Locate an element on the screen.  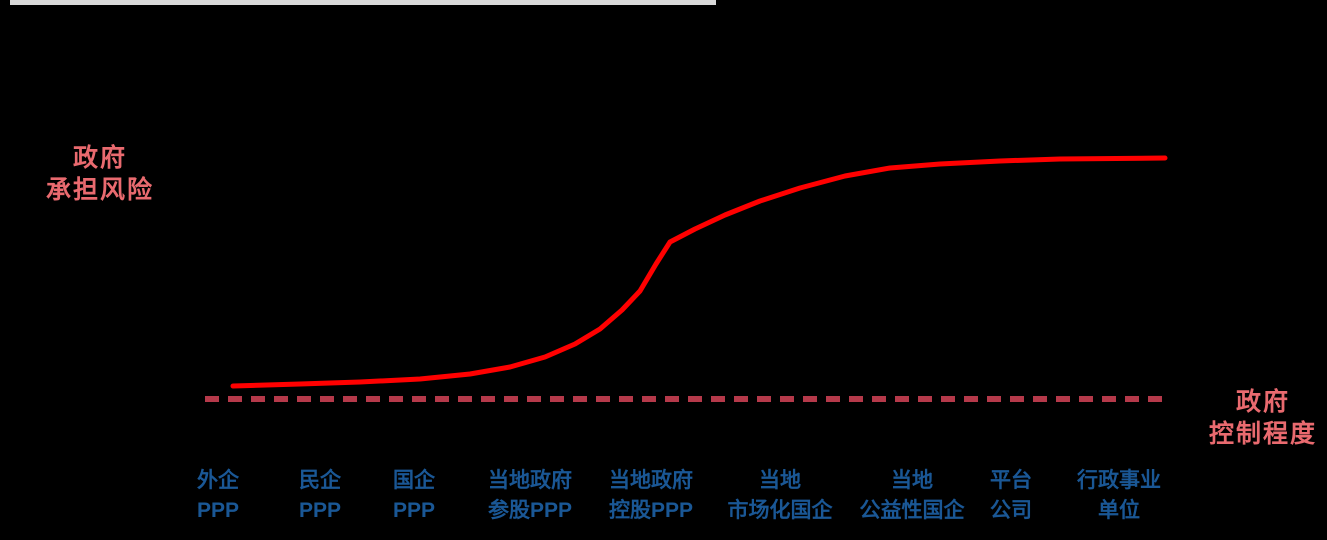
category-label-line1: 行政事业 is located at coordinates (1119, 480).